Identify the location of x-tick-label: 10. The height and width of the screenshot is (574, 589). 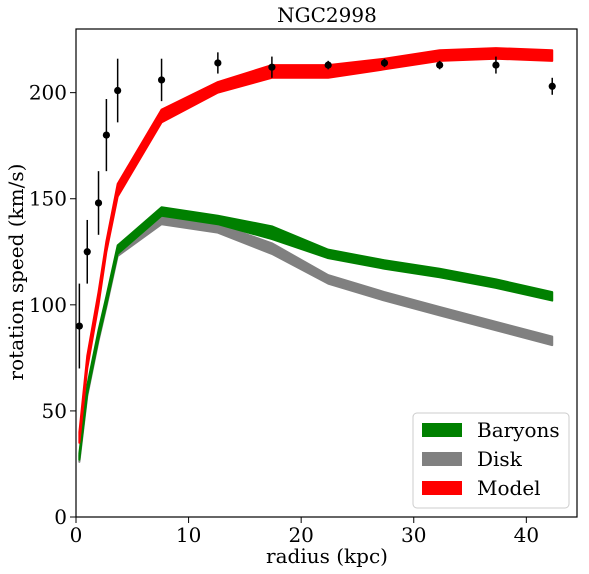
(188, 535).